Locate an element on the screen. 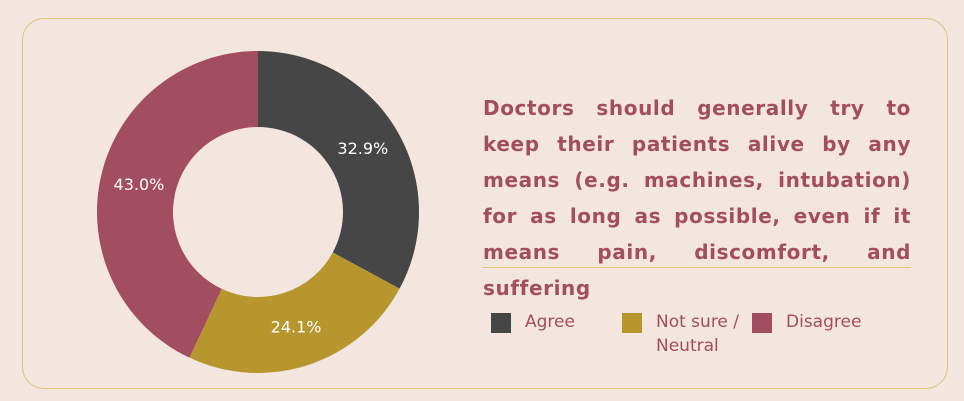  legend-item: Not sure / Neutral is located at coordinates (689, 334).